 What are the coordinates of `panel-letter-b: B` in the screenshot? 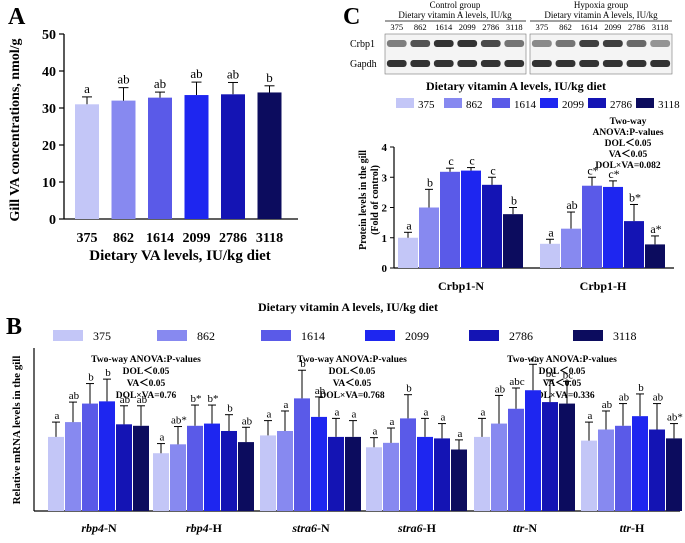 It's located at (14, 327).